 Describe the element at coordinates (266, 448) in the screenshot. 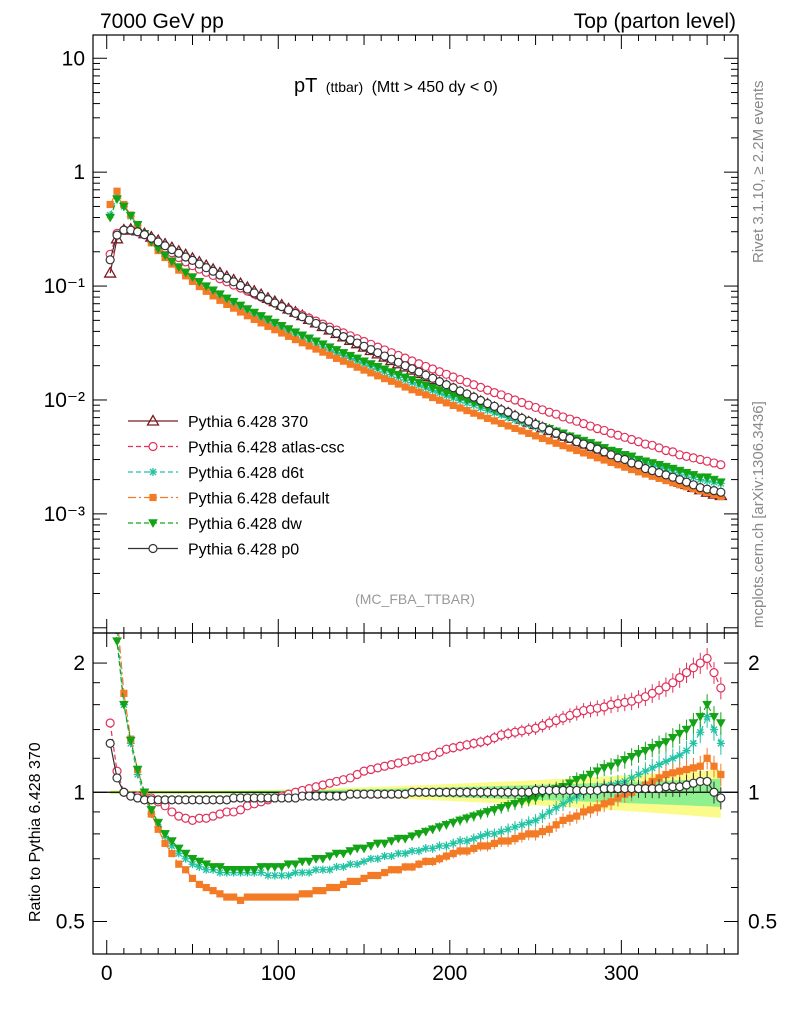

I see `legend-label: Pythia 6.428 atlas-csc` at that location.